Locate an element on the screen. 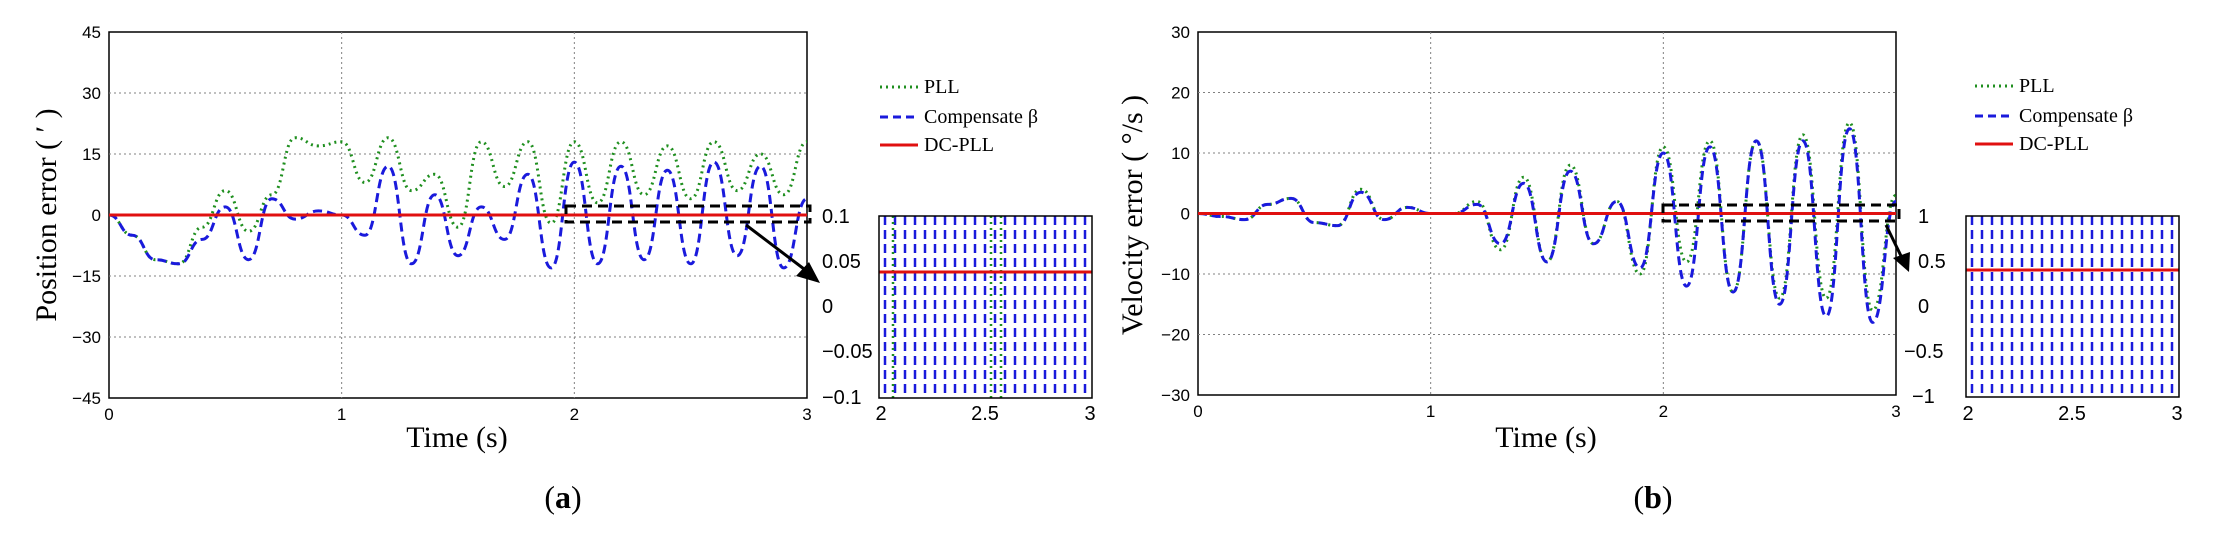  panel-b-zoom-box is located at coordinates (1781, 213).